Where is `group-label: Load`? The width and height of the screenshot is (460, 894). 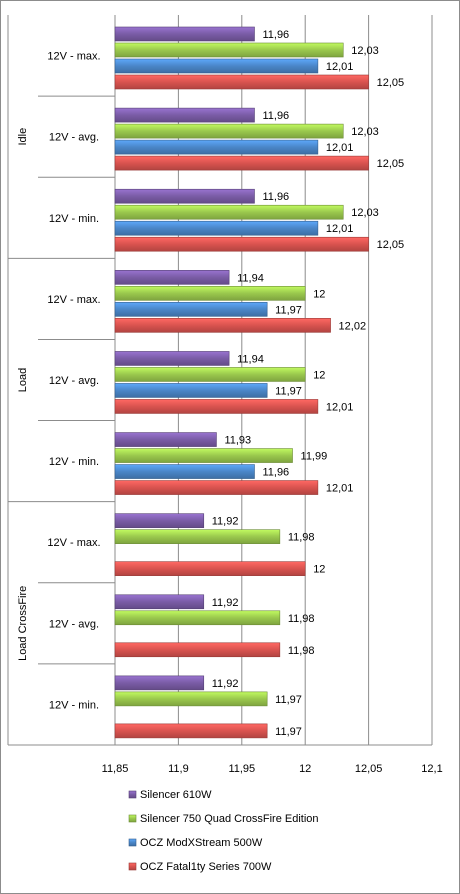 group-label: Load is located at coordinates (23, 380).